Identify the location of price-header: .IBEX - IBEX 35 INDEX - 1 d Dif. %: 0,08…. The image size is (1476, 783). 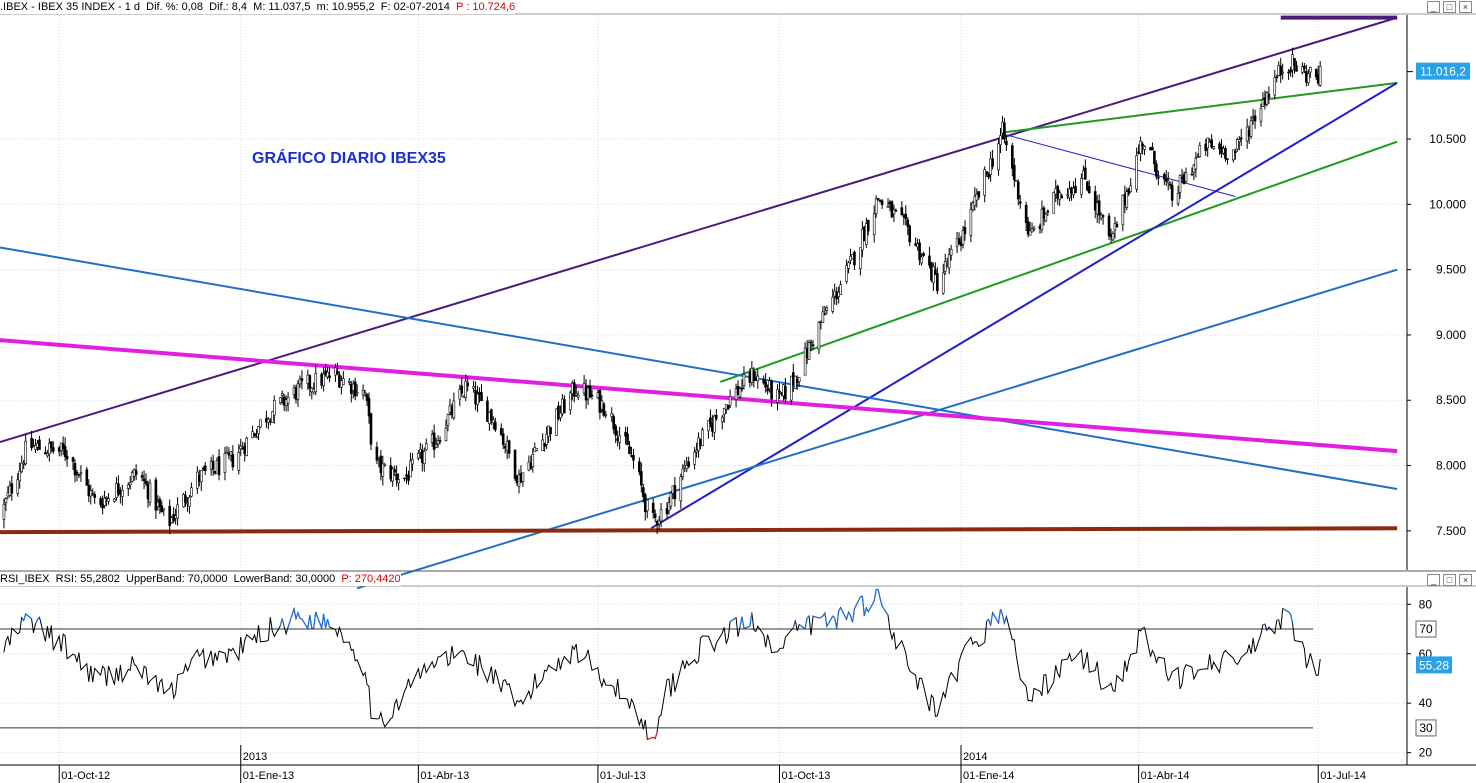
(258, 7).